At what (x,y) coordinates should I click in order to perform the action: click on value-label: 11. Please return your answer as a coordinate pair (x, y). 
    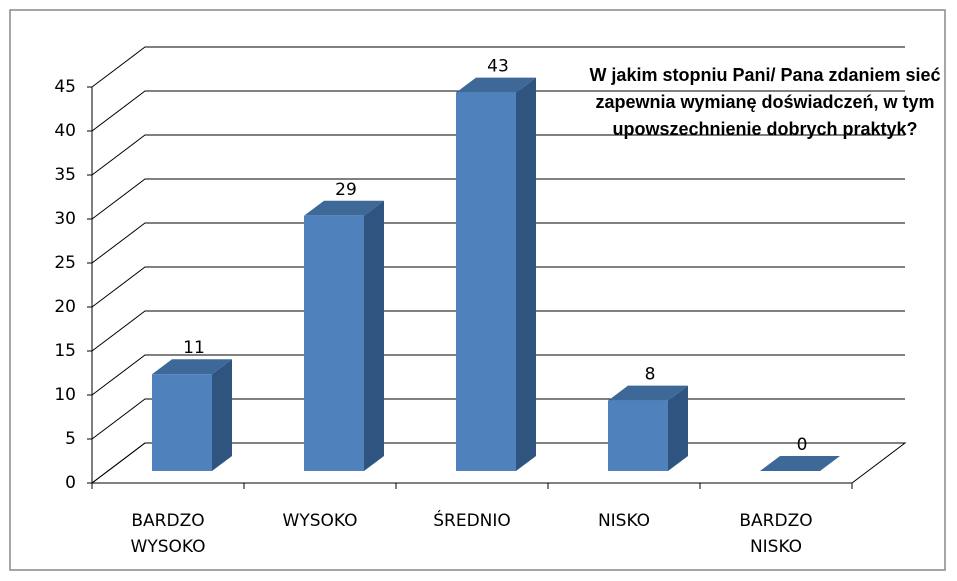
    Looking at the image, I should click on (194, 348).